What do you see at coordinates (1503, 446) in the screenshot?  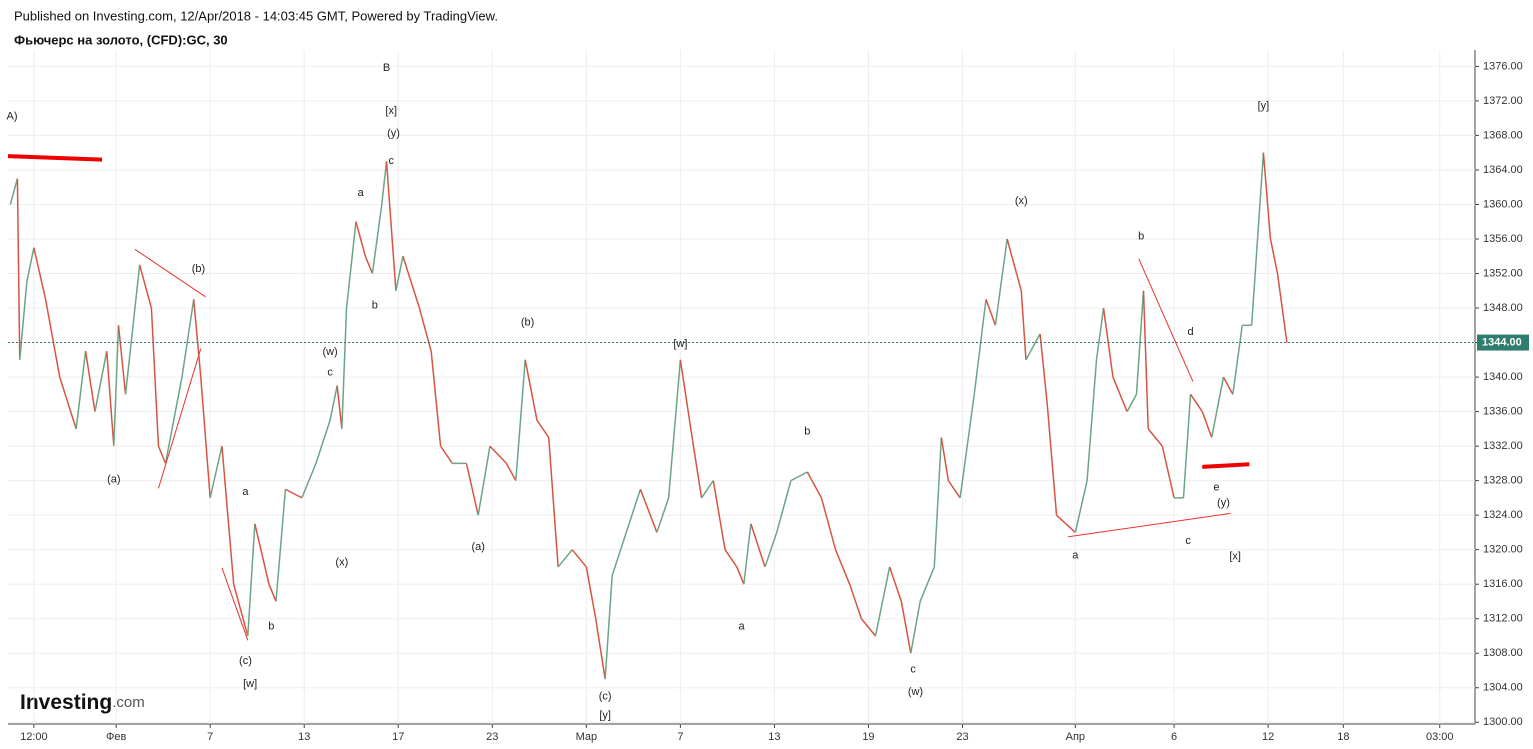 I see `y-tick-label: 1332.00` at bounding box center [1503, 446].